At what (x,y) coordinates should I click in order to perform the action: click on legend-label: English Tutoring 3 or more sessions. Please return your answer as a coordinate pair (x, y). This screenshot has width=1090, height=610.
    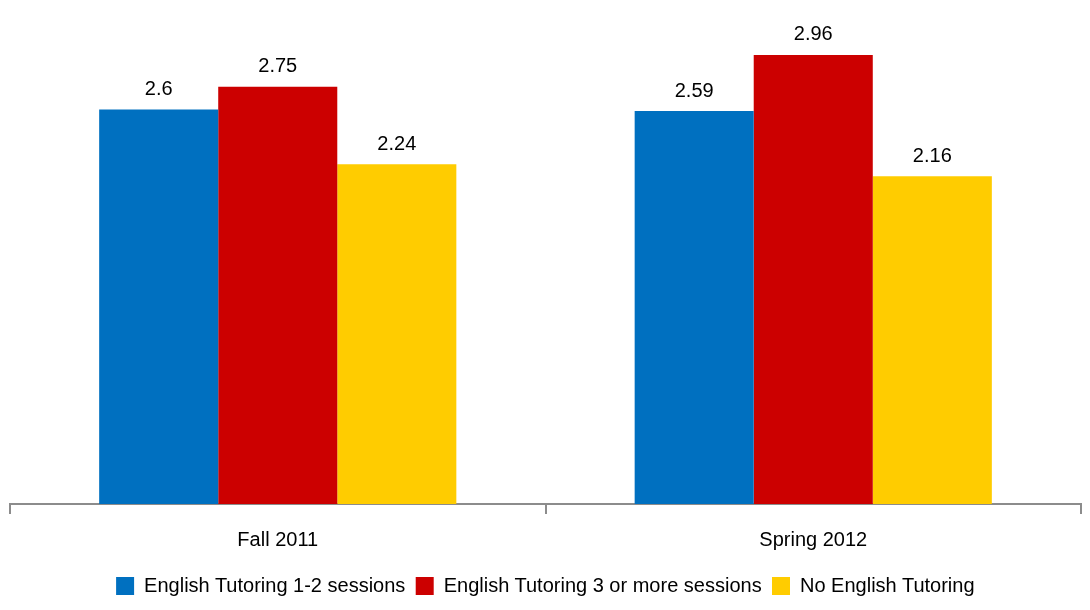
    Looking at the image, I should click on (602, 584).